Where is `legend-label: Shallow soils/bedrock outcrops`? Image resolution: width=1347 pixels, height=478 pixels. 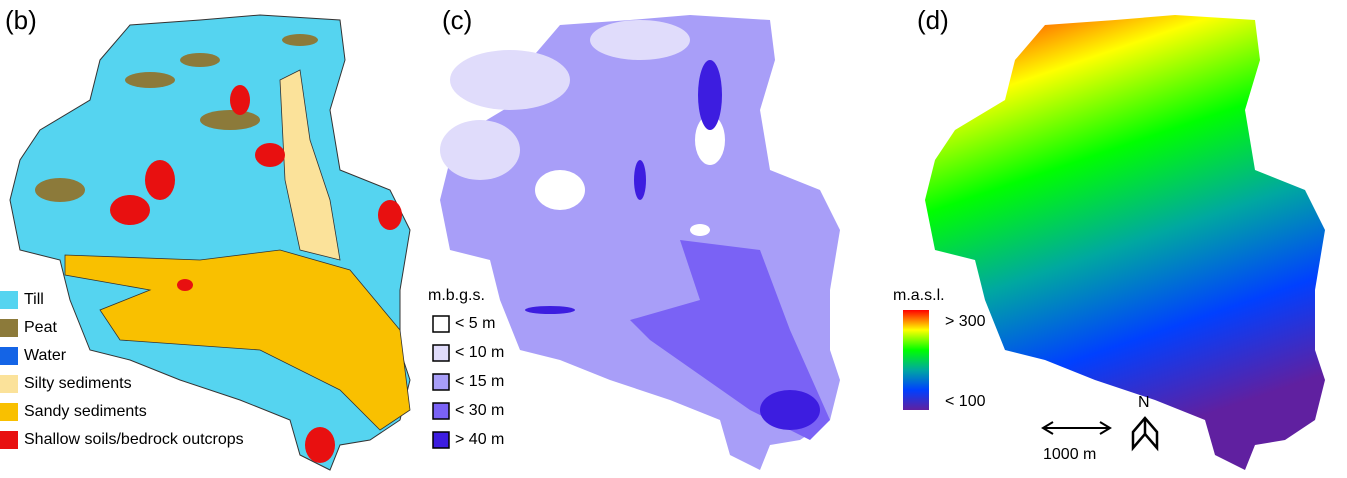
legend-label: Shallow soils/bedrock outcrops is located at coordinates (134, 439).